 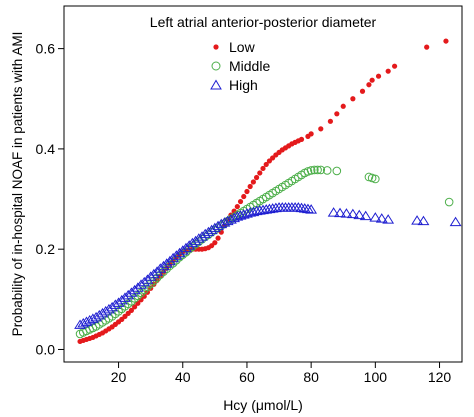 What do you see at coordinates (242, 47) in the screenshot?
I see `legend-label-low: Low` at bounding box center [242, 47].